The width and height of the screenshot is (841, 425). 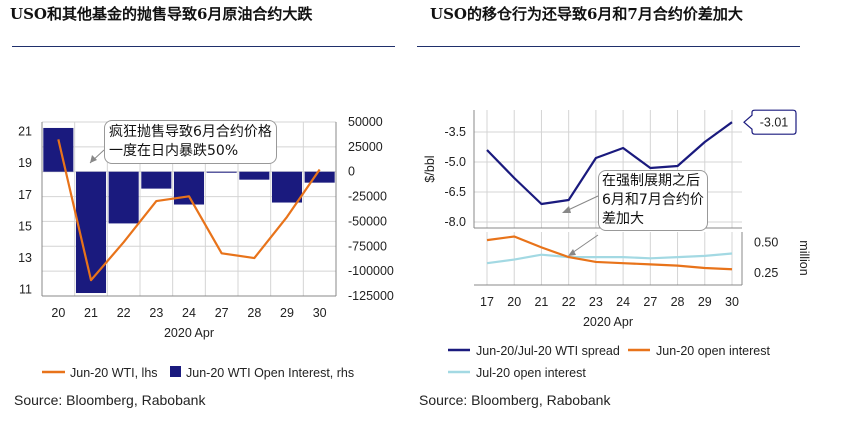 I want to click on right-xtick: 20, so click(x=514, y=302).